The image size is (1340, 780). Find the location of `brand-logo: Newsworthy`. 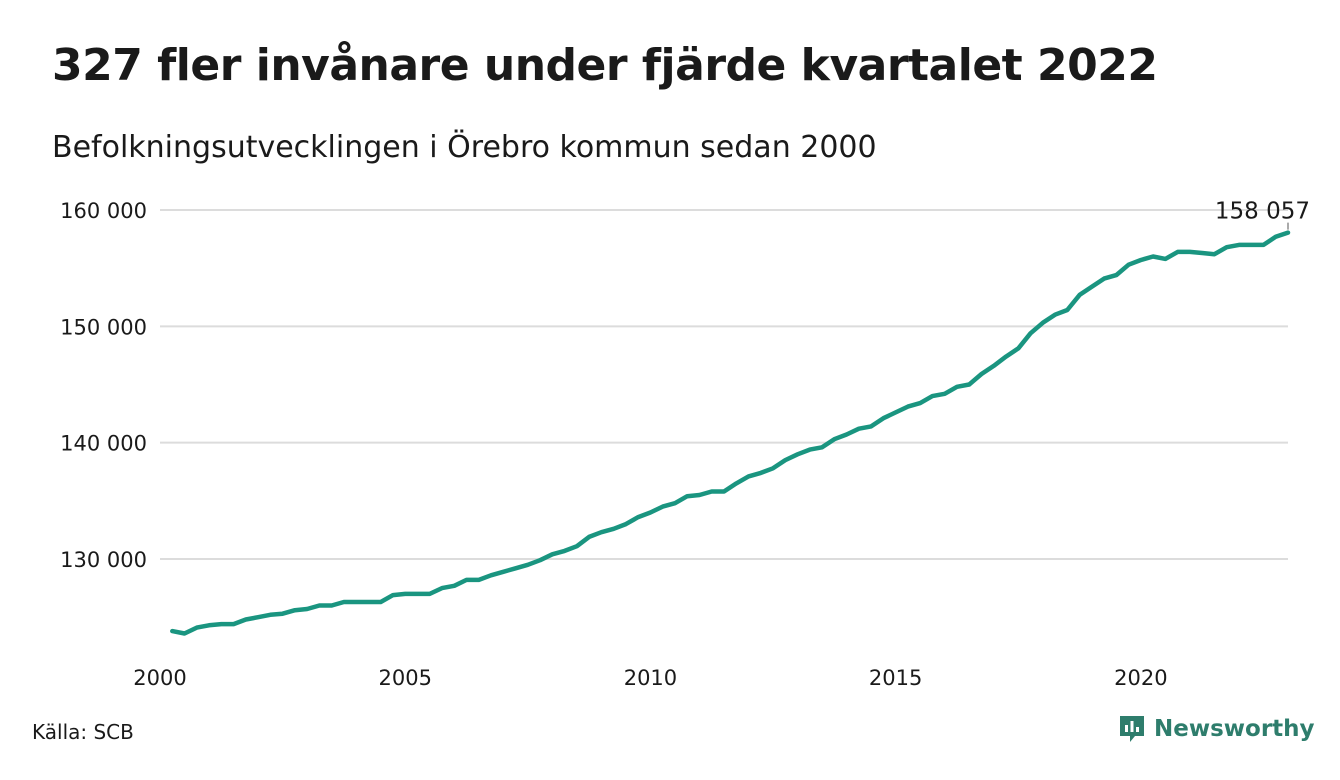

brand-logo: Newsworthy is located at coordinates (1216, 729).